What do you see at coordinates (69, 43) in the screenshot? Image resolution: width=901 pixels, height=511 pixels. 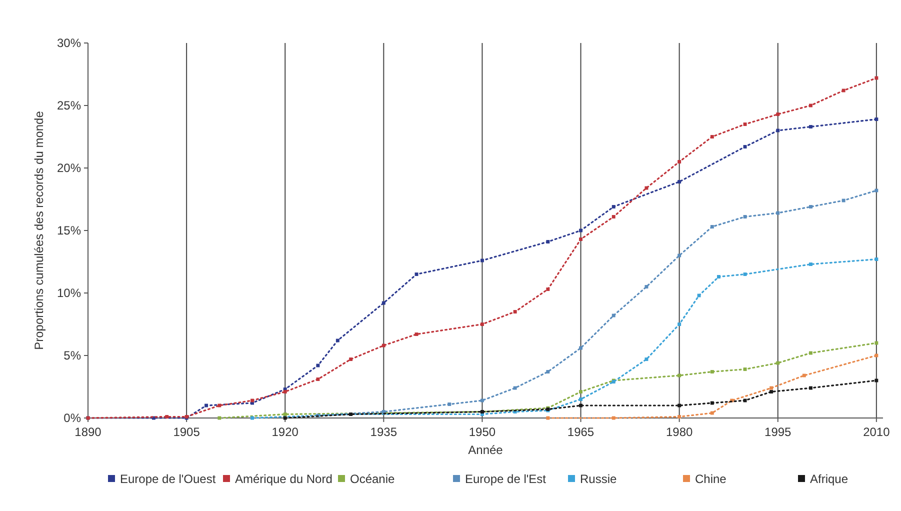 I see `y-tick-label: 30%` at bounding box center [69, 43].